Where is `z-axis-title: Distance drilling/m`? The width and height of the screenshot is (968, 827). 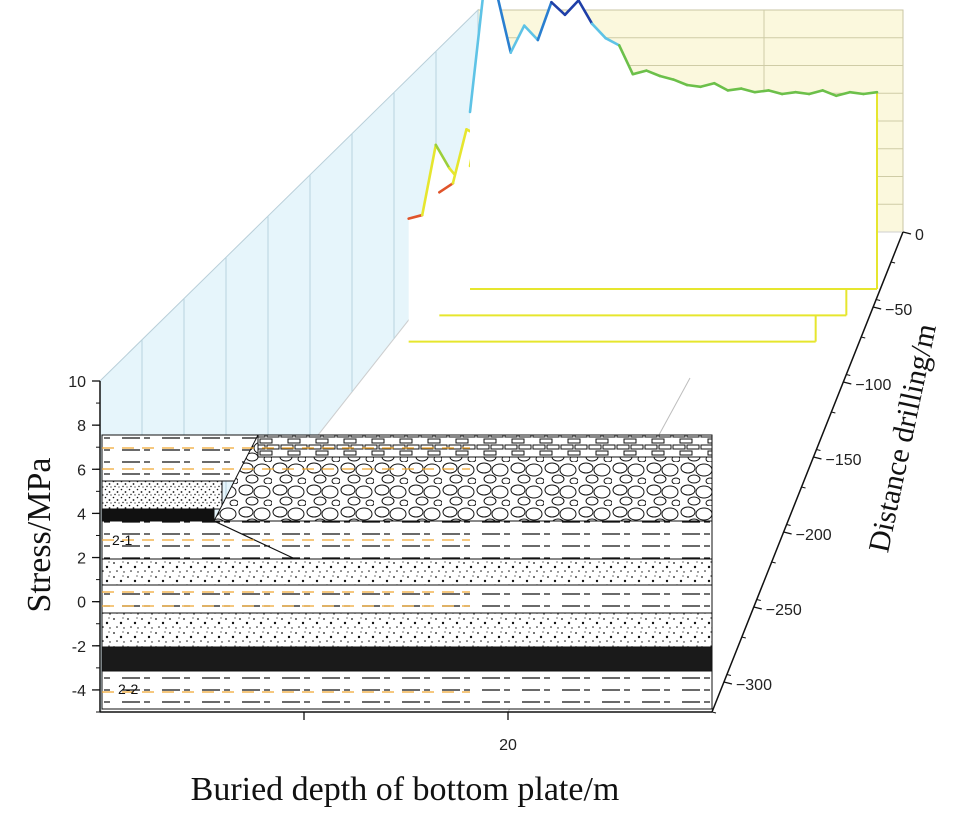
z-axis-title: Distance drilling/m is located at coordinates (902, 438).